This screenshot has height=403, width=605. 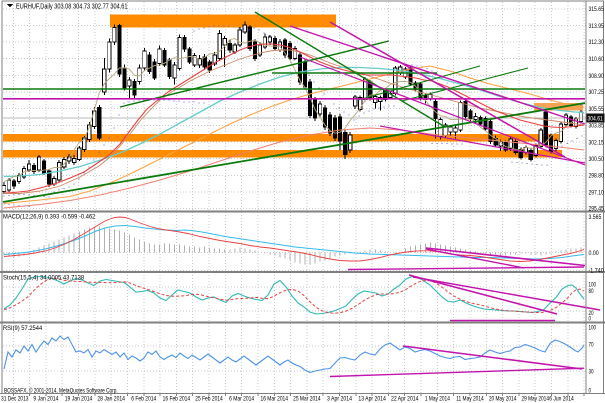 What do you see at coordinates (177, 398) in the screenshot?
I see `svg-text: 16 Feb 2014` at bounding box center [177, 398].